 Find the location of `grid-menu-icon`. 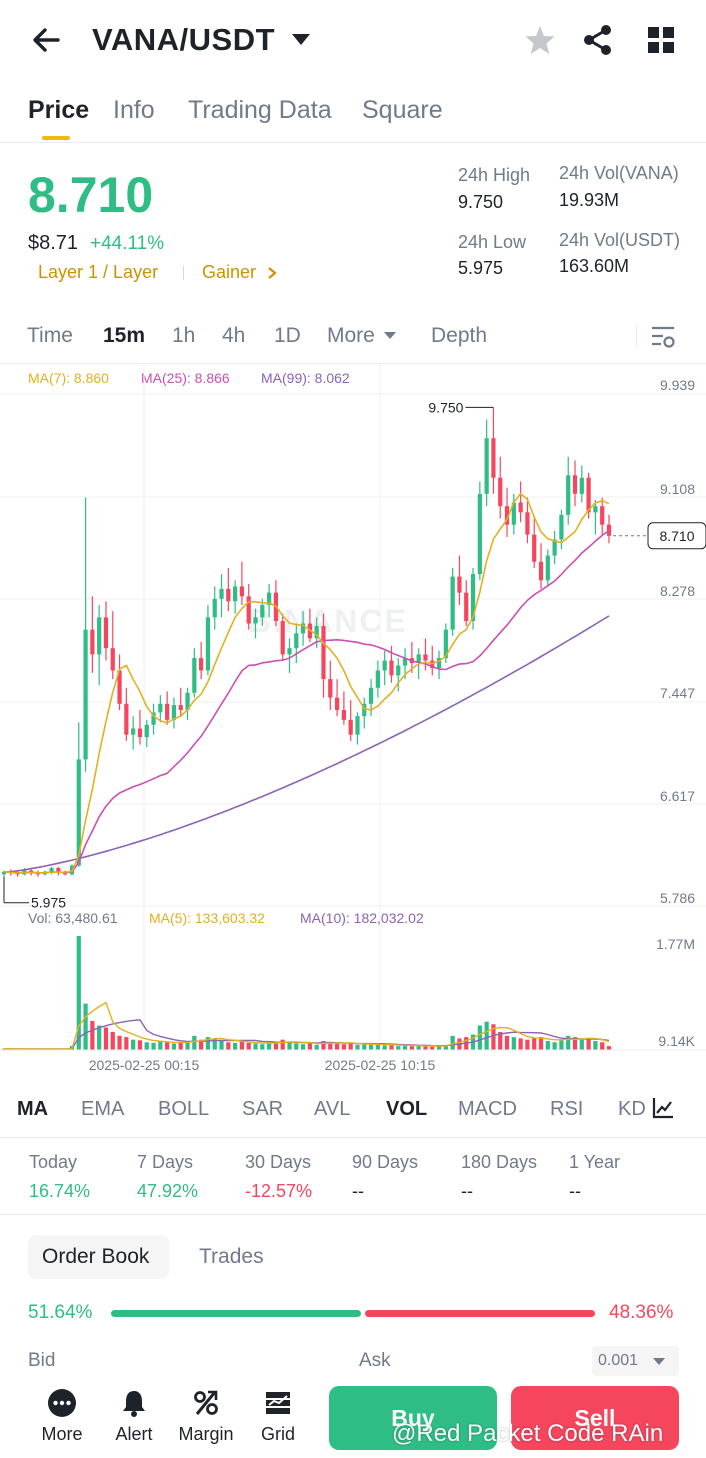

grid-menu-icon is located at coordinates (661, 40).